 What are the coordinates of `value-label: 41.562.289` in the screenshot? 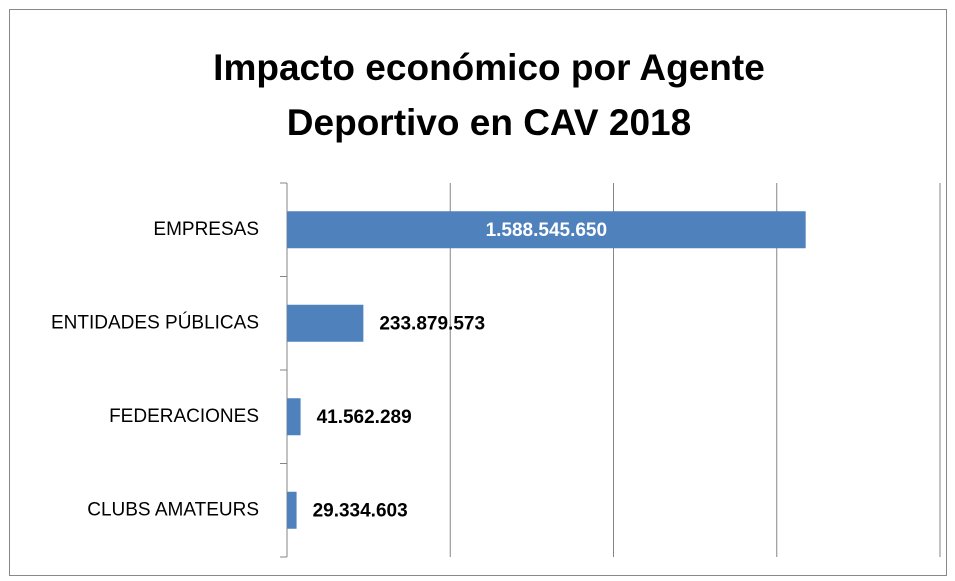 It's located at (364, 417).